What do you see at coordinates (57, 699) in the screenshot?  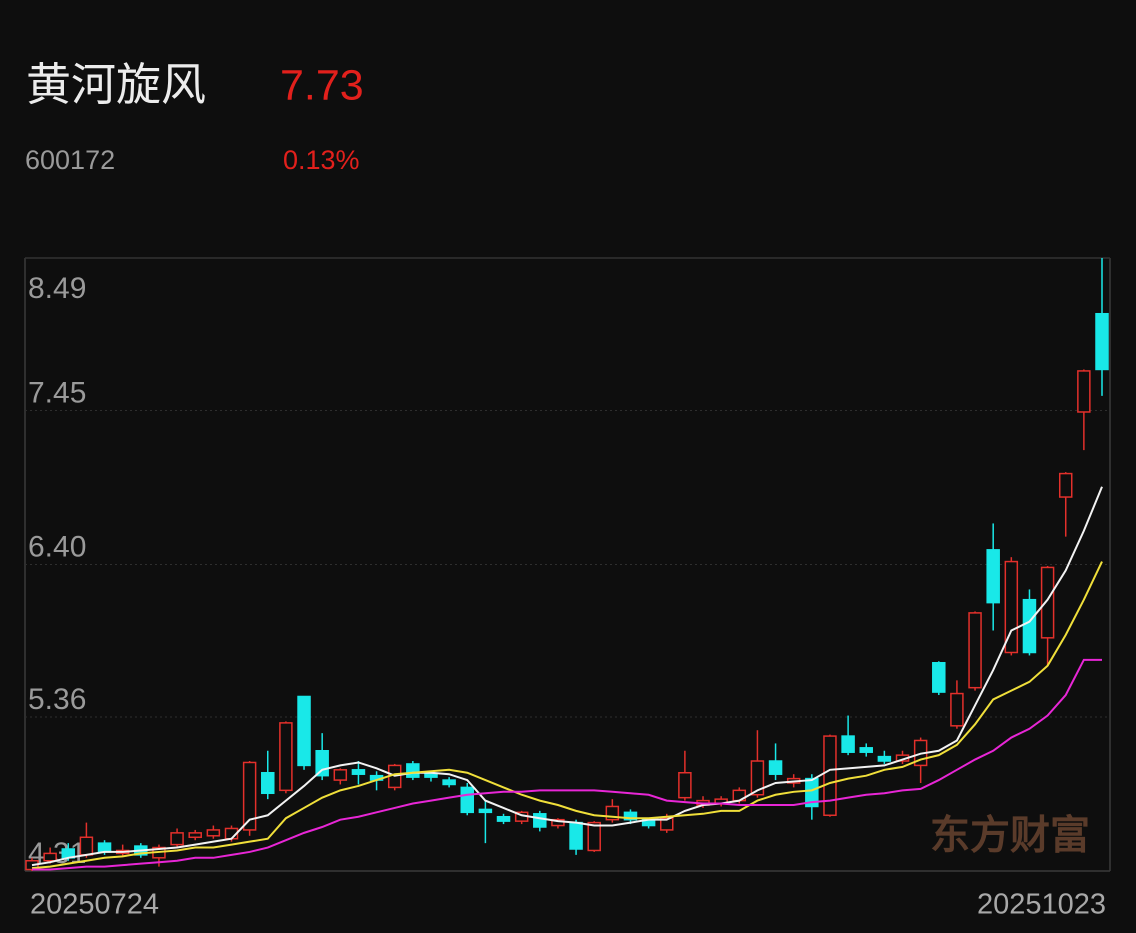 I see `y-tick-label: 5.36` at bounding box center [57, 699].